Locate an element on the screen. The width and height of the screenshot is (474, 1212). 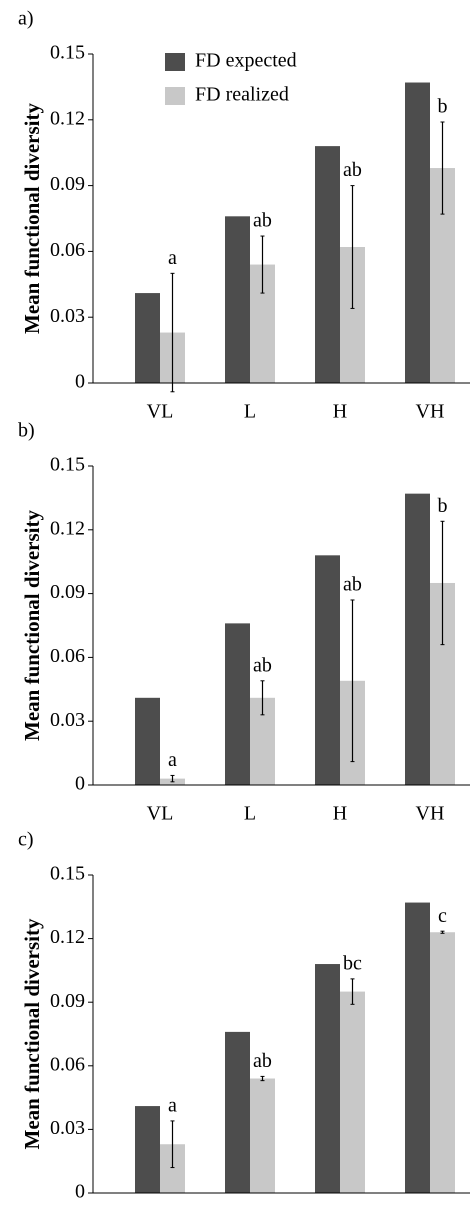
panel-label: c) is located at coordinates (26, 840).